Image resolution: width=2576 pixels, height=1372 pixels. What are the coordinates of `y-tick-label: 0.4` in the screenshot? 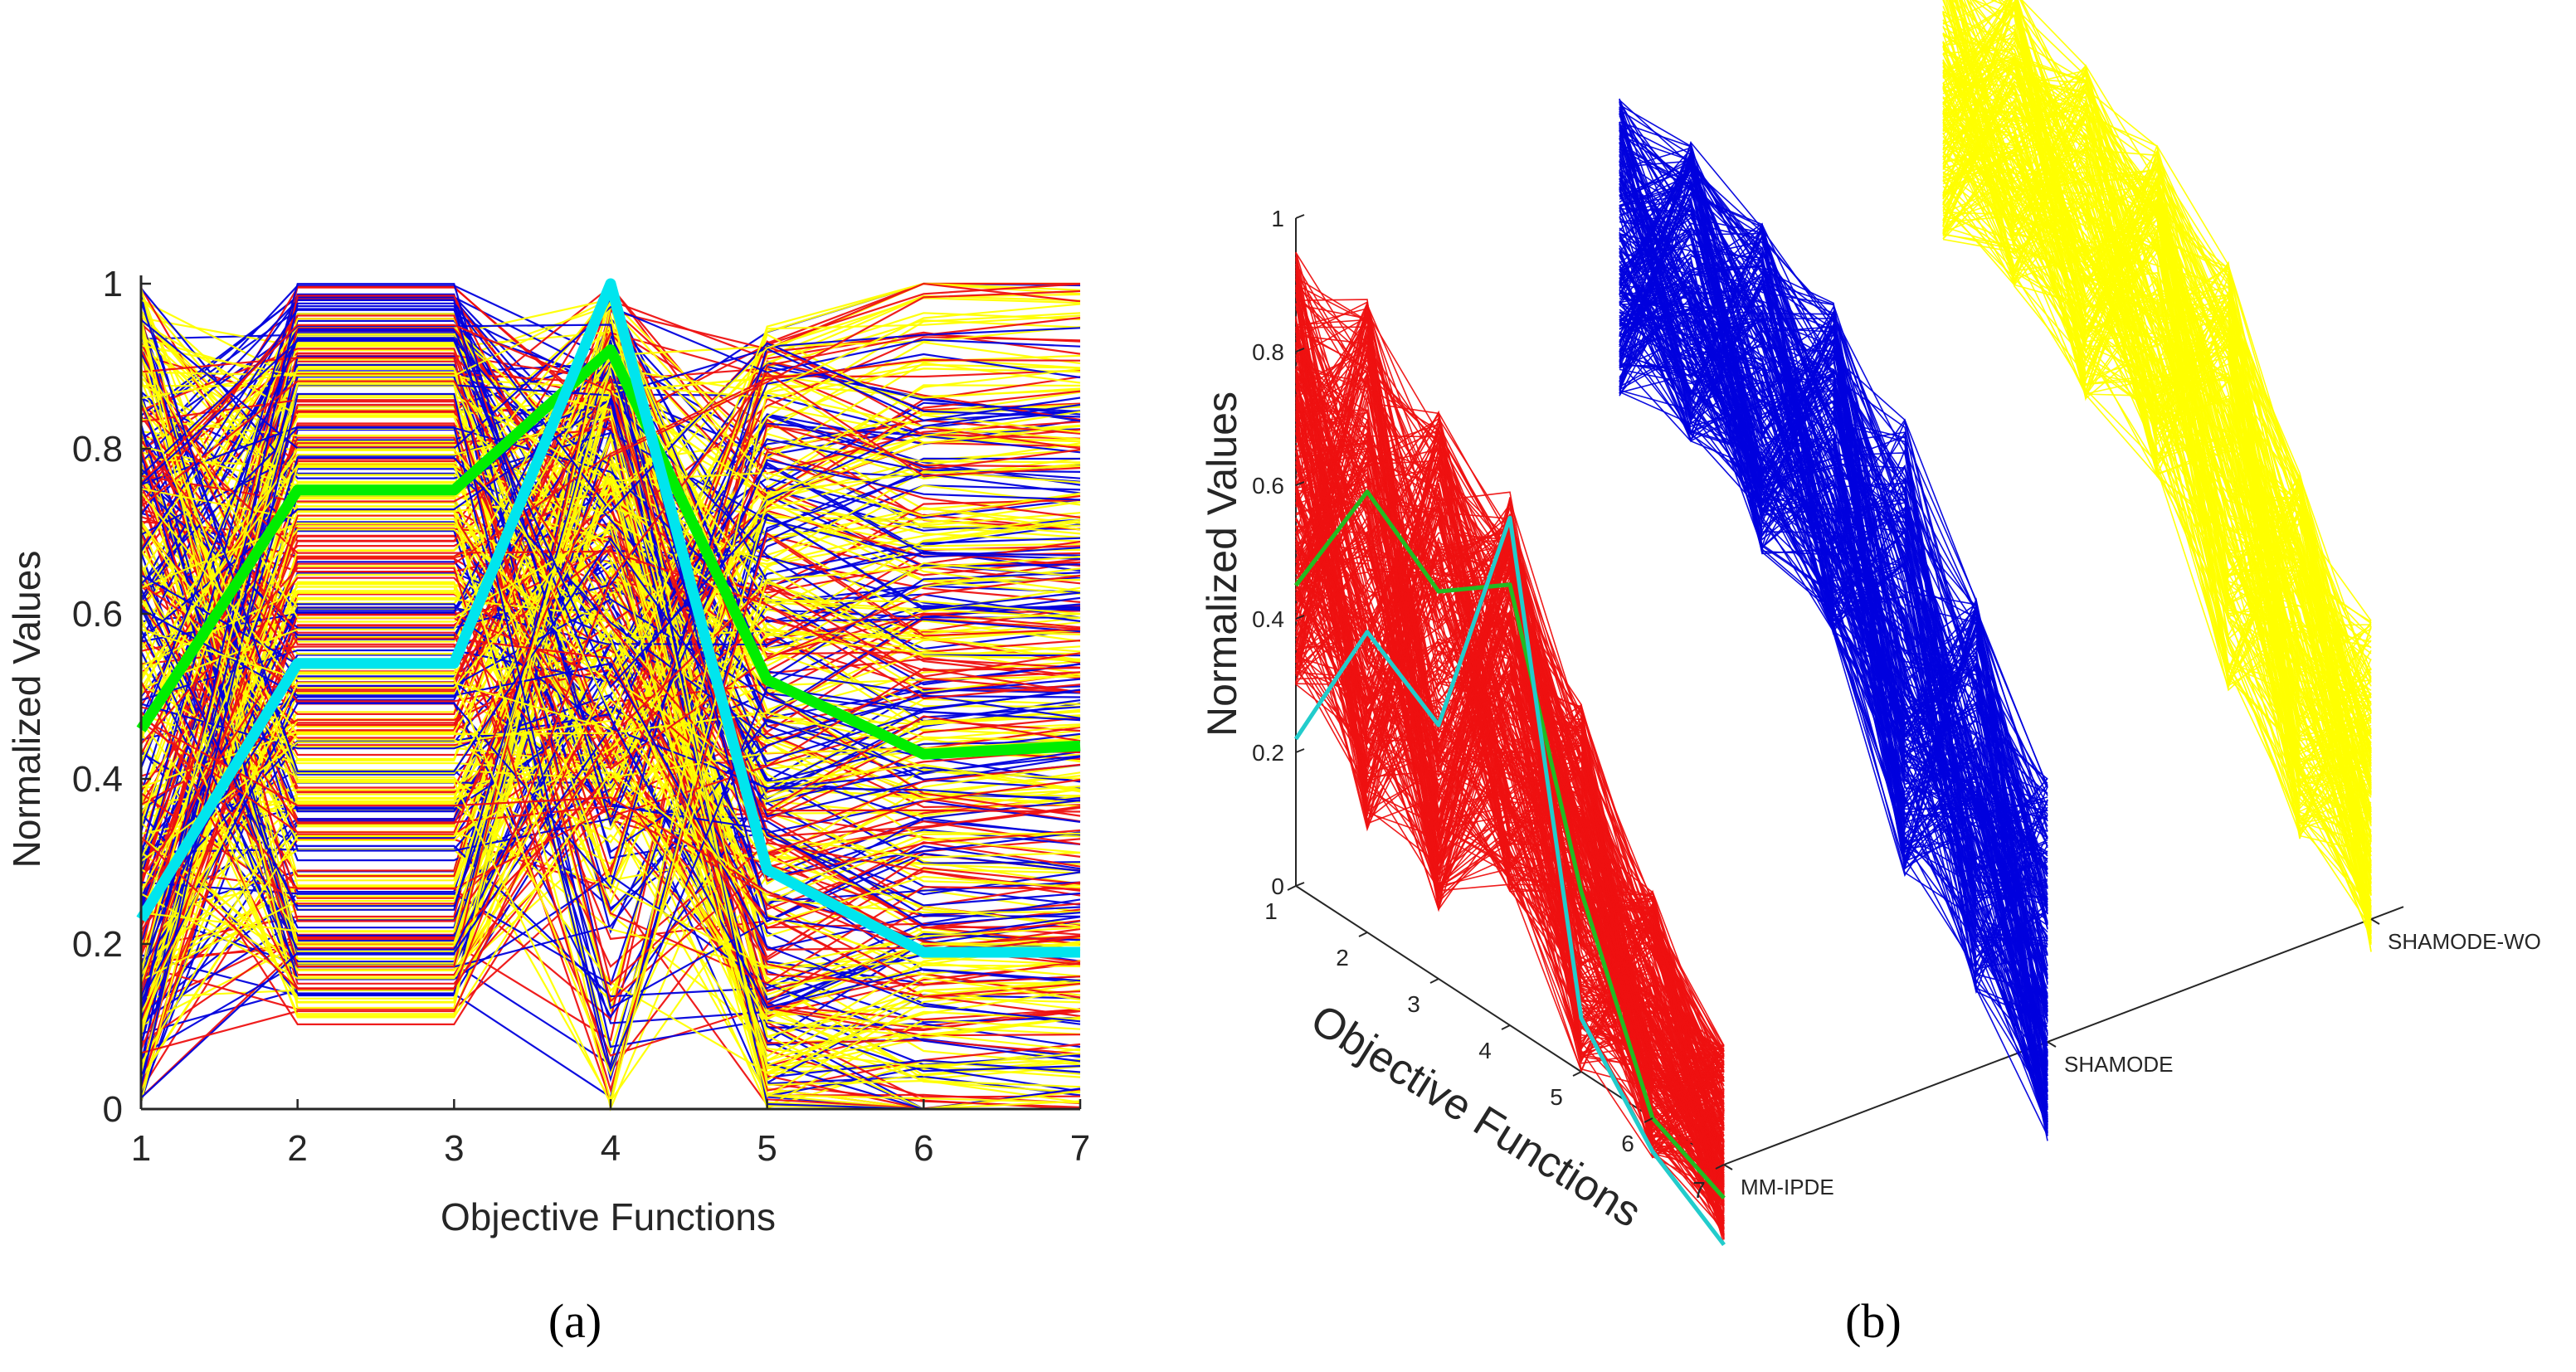 It's located at (97, 779).